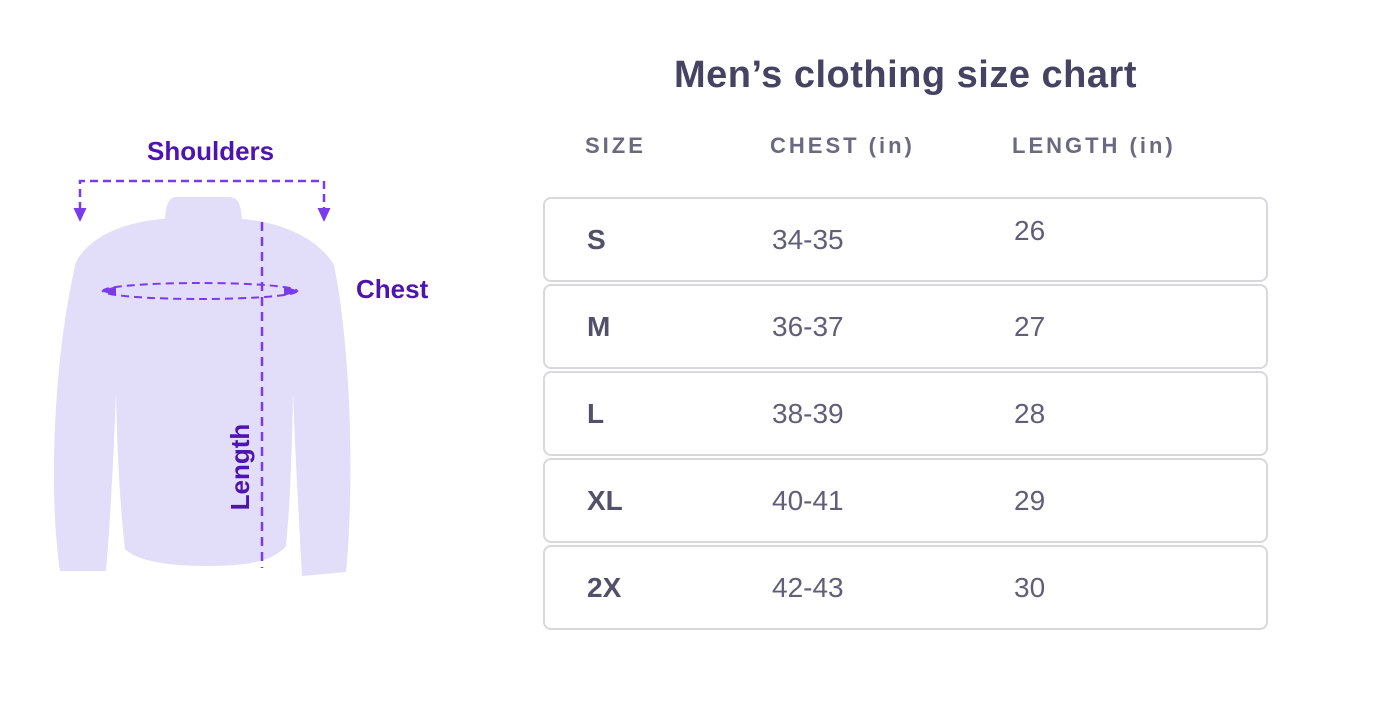  I want to click on column-header-length: LENGTH (in), so click(1094, 145).